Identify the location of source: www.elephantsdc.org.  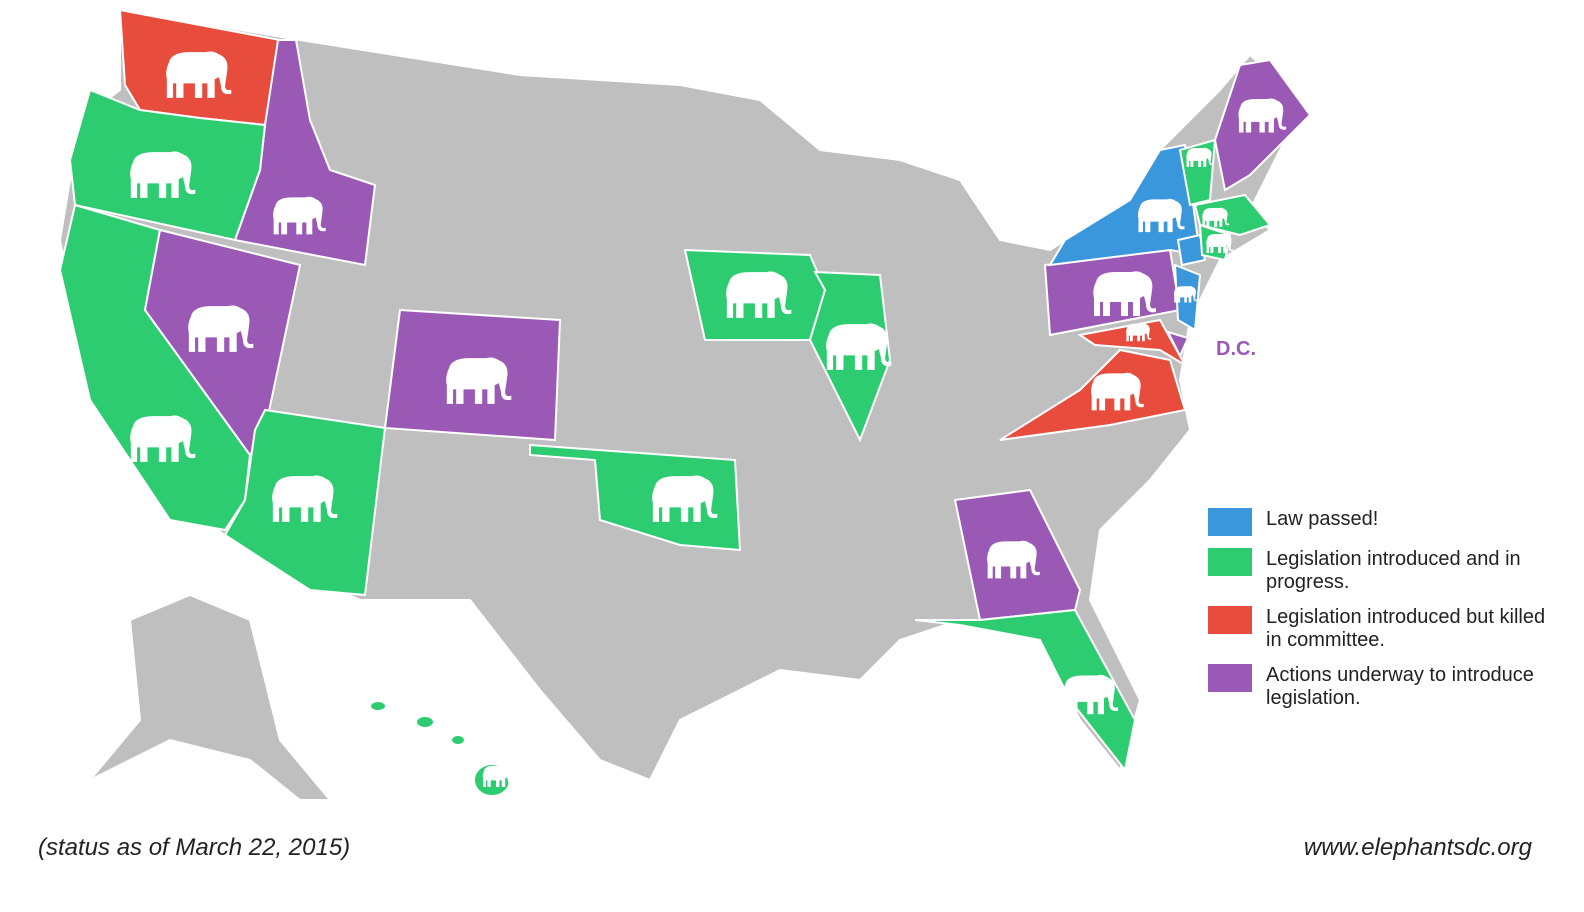
(1417, 847).